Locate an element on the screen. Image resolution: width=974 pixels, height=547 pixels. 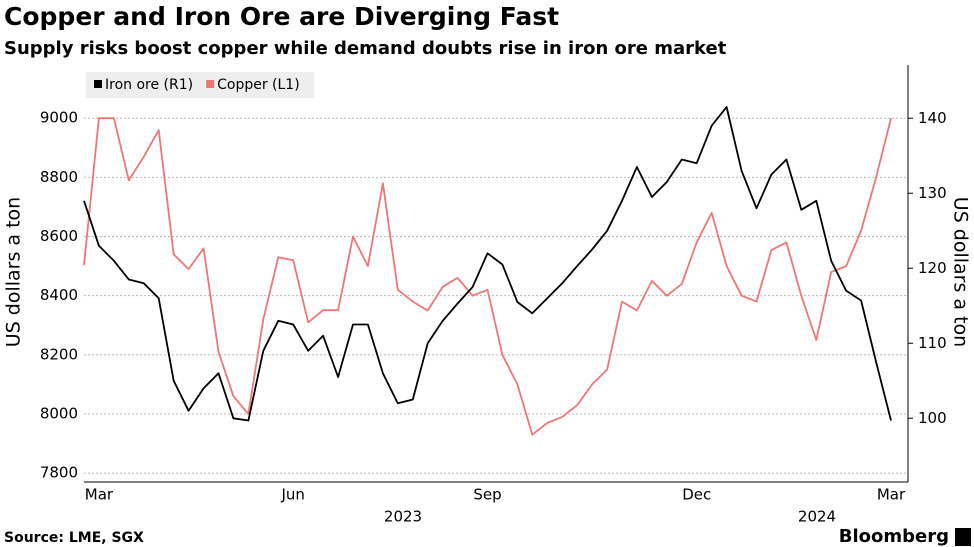
y2-tick-label: 140 is located at coordinates (932, 118).